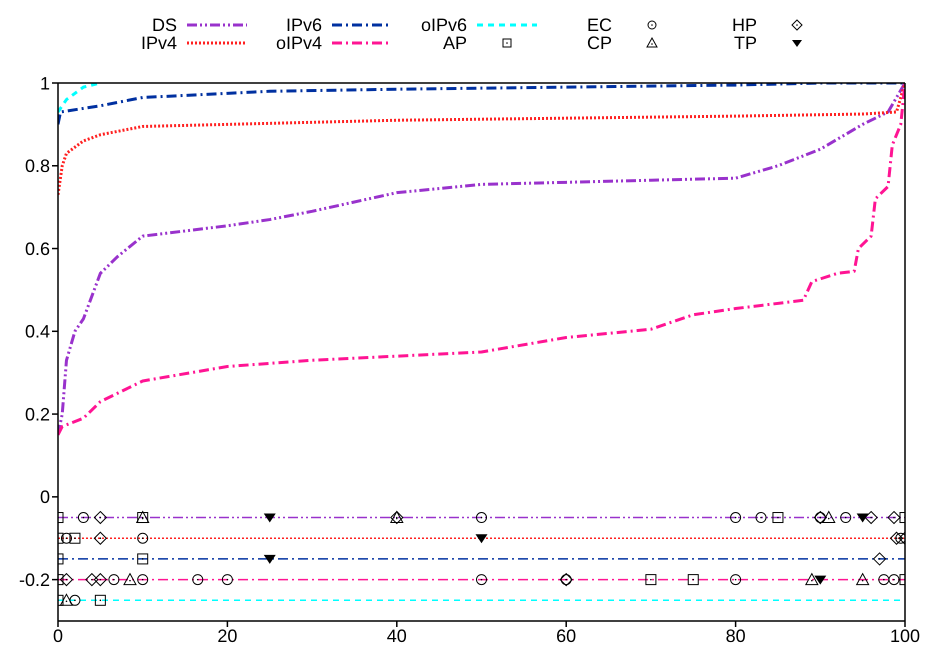 This screenshot has height=666, width=929. Describe the element at coordinates (45, 83) in the screenshot. I see `y-tick-label: 1` at that location.